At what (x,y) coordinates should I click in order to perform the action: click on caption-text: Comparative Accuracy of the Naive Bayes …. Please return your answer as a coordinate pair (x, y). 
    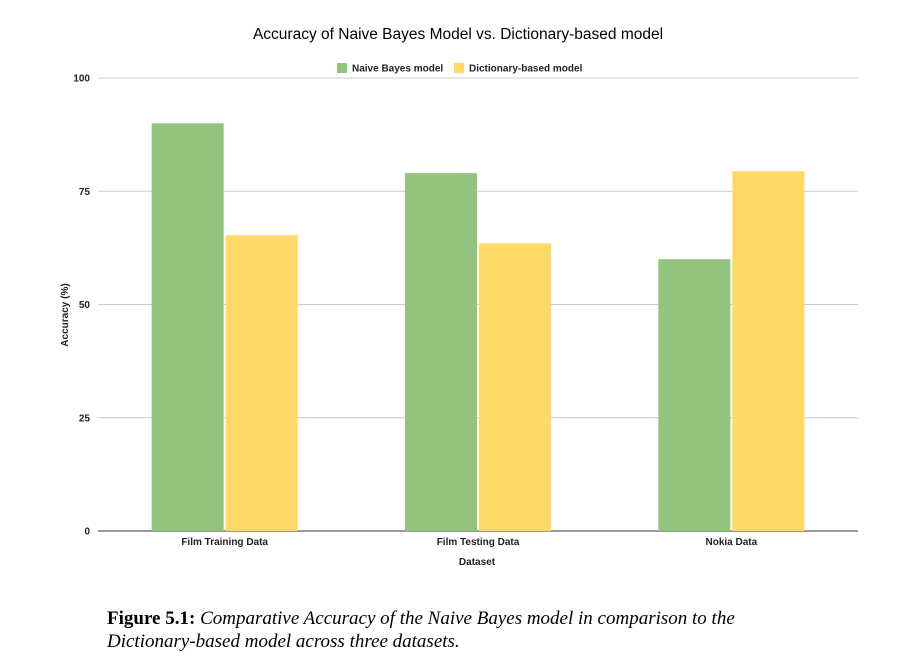
    Looking at the image, I should click on (421, 630).